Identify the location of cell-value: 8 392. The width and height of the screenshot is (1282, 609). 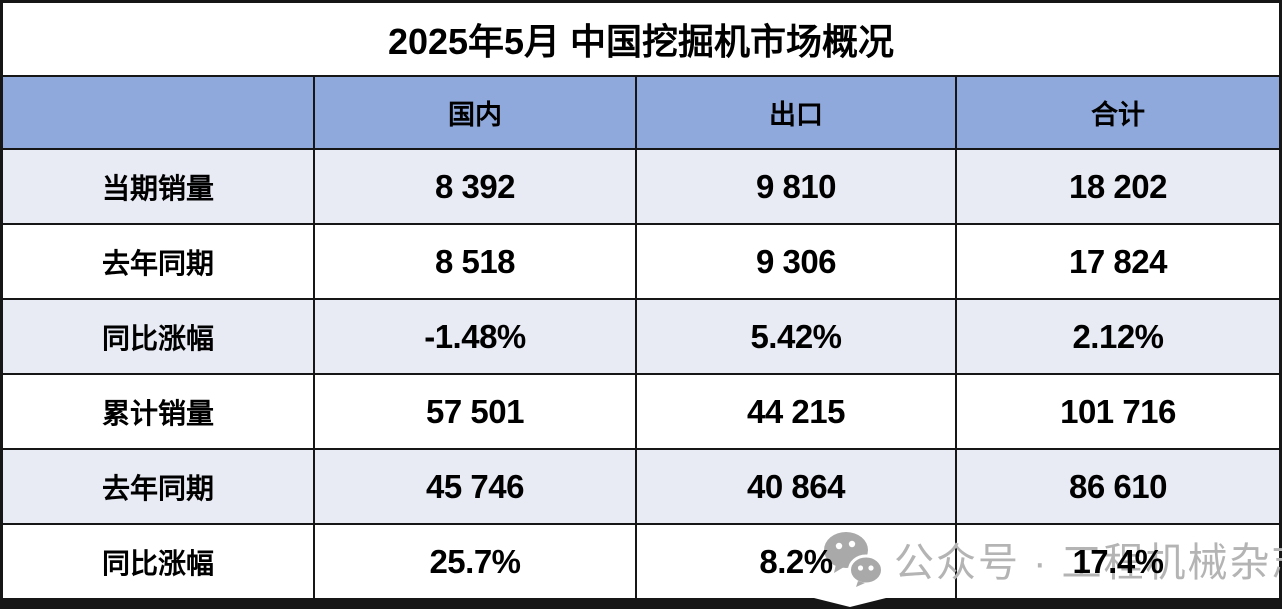
(476, 186).